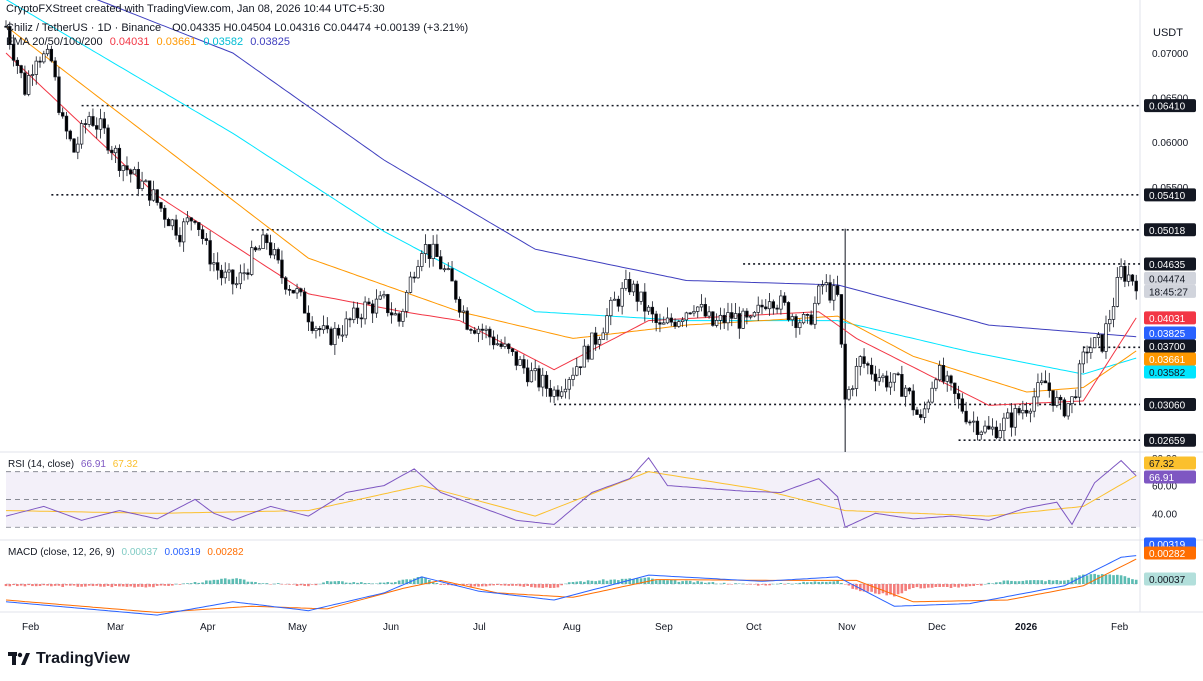 This screenshot has width=1203, height=681. What do you see at coordinates (41, 464) in the screenshot?
I see `rsi-legend-label: RSI (14, close)` at bounding box center [41, 464].